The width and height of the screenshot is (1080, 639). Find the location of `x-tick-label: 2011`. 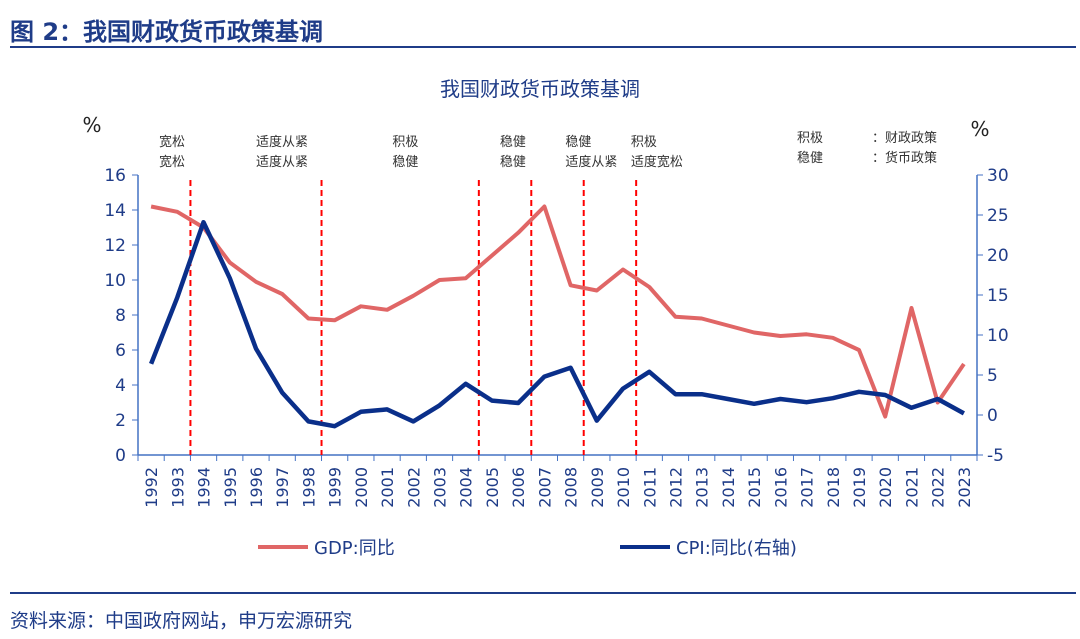

x-tick-label: 2011 is located at coordinates (649, 487).